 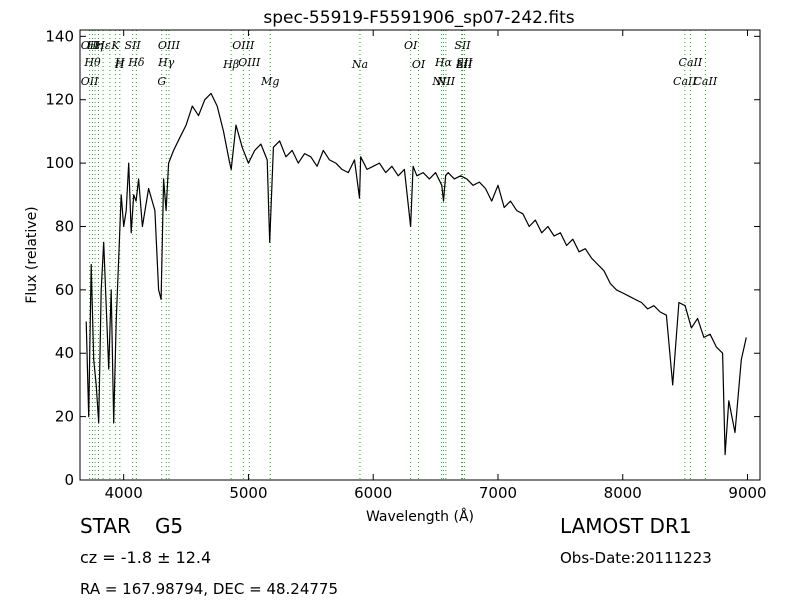 What do you see at coordinates (623, 493) in the screenshot?
I see `x-tick-label: 8000` at bounding box center [623, 493].